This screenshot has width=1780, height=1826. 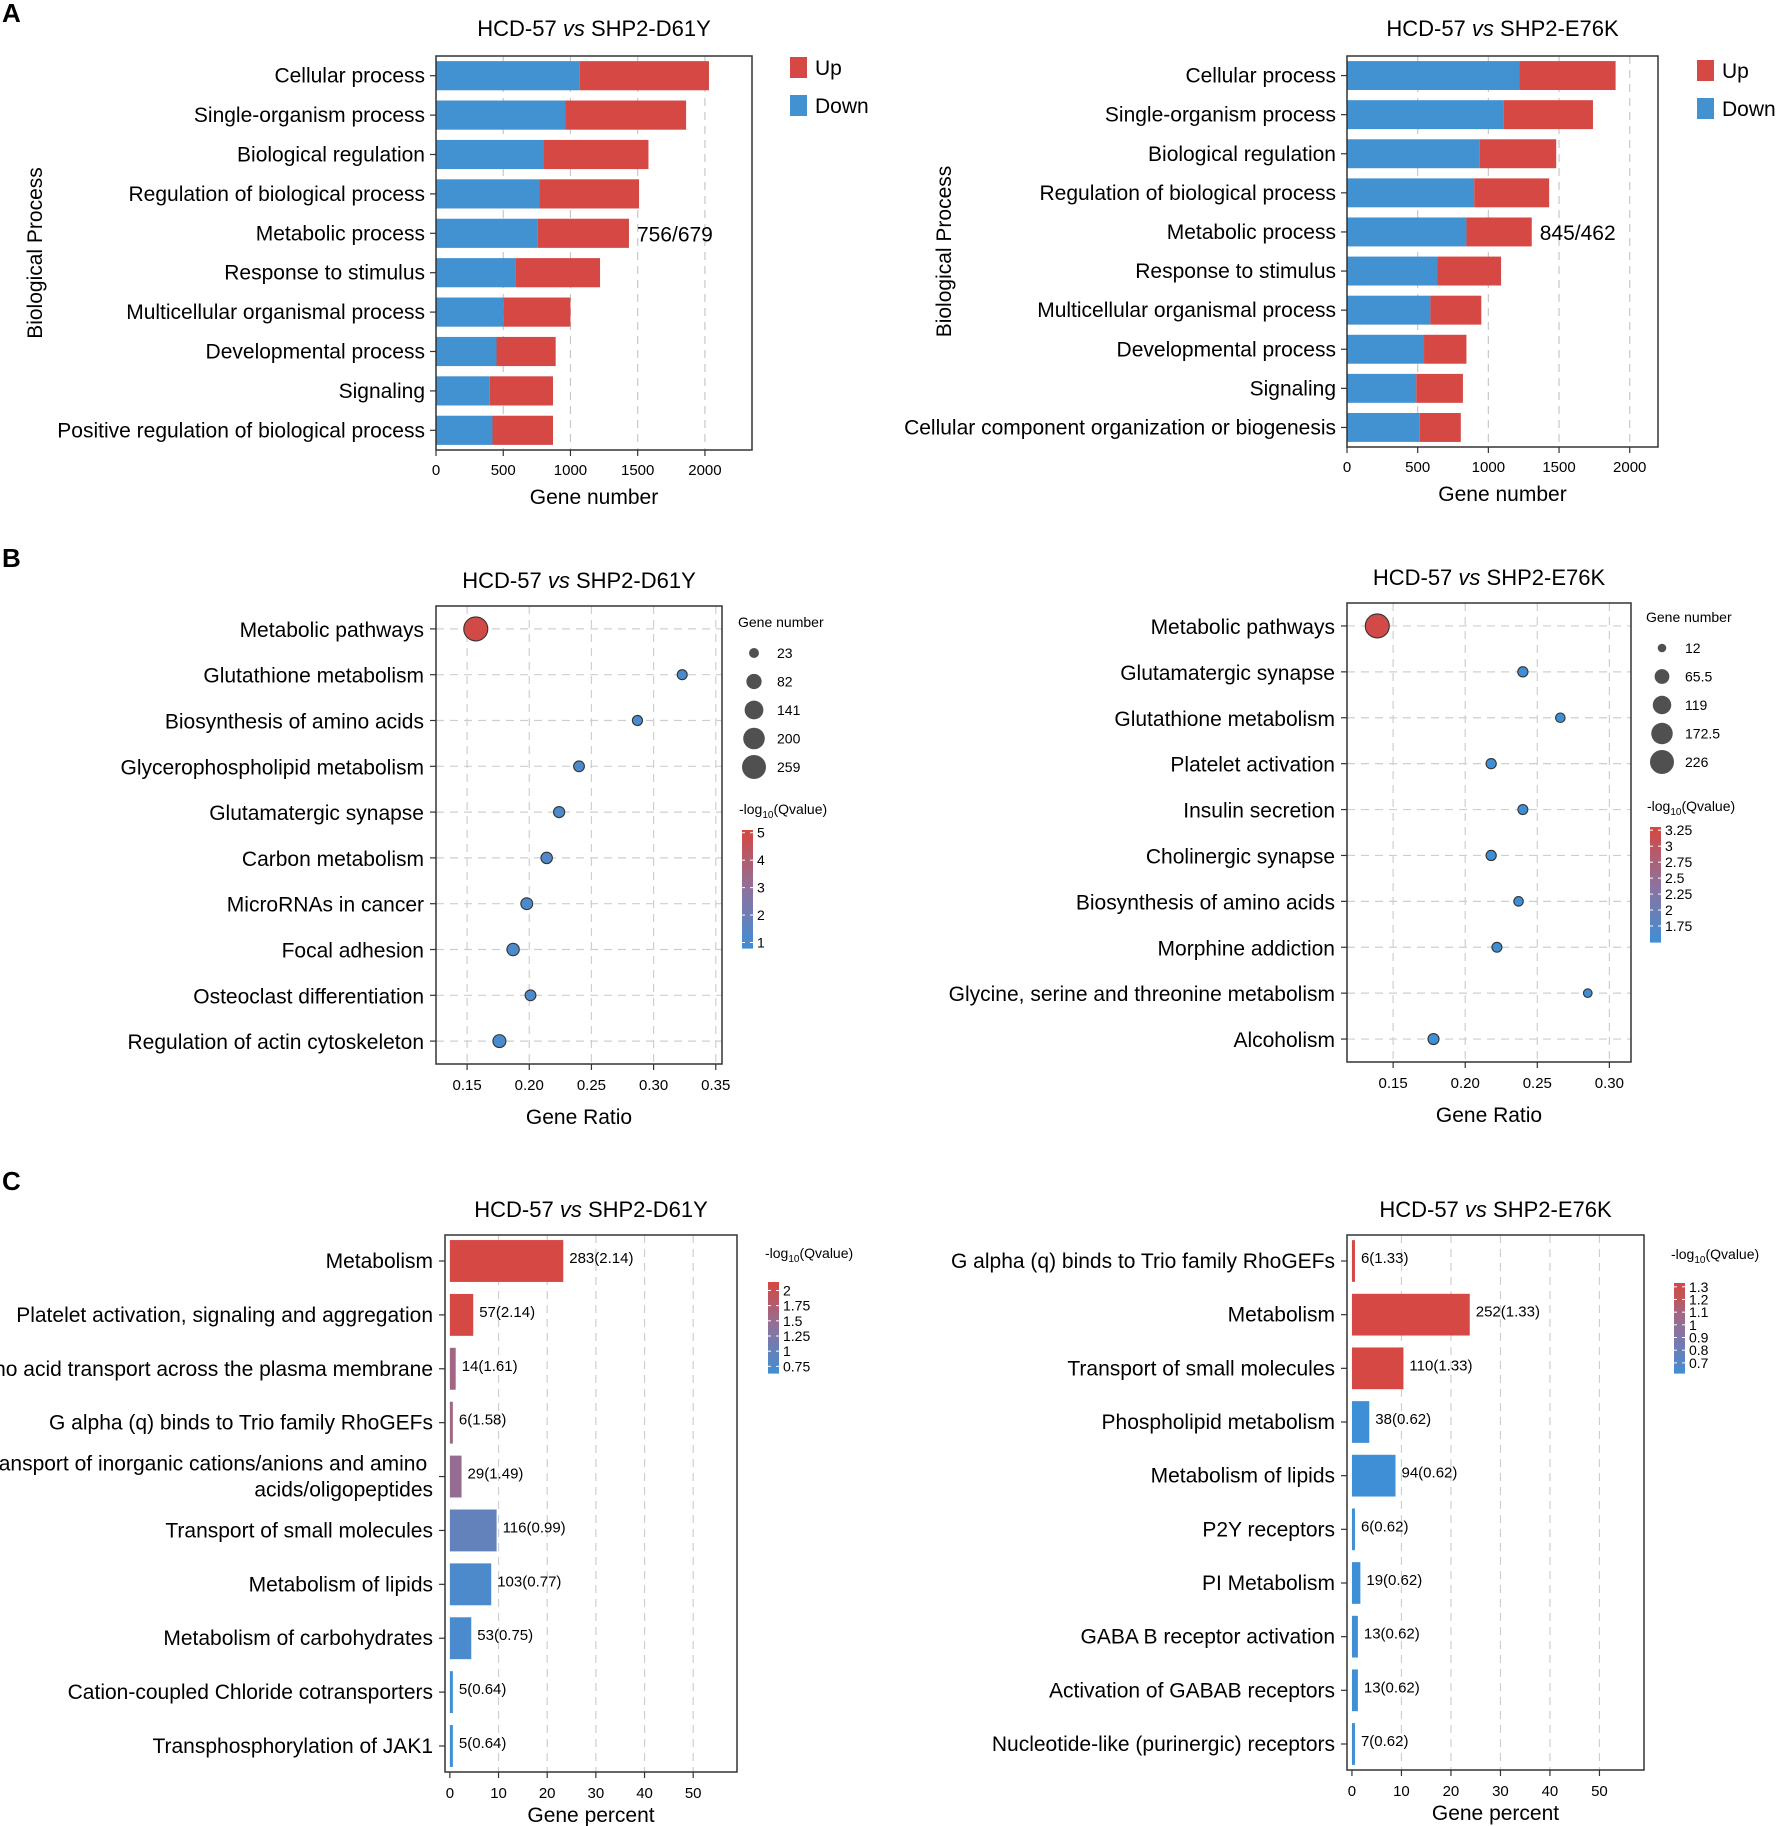 I want to click on color-scale-tick-label: 4, so click(x=761, y=860).